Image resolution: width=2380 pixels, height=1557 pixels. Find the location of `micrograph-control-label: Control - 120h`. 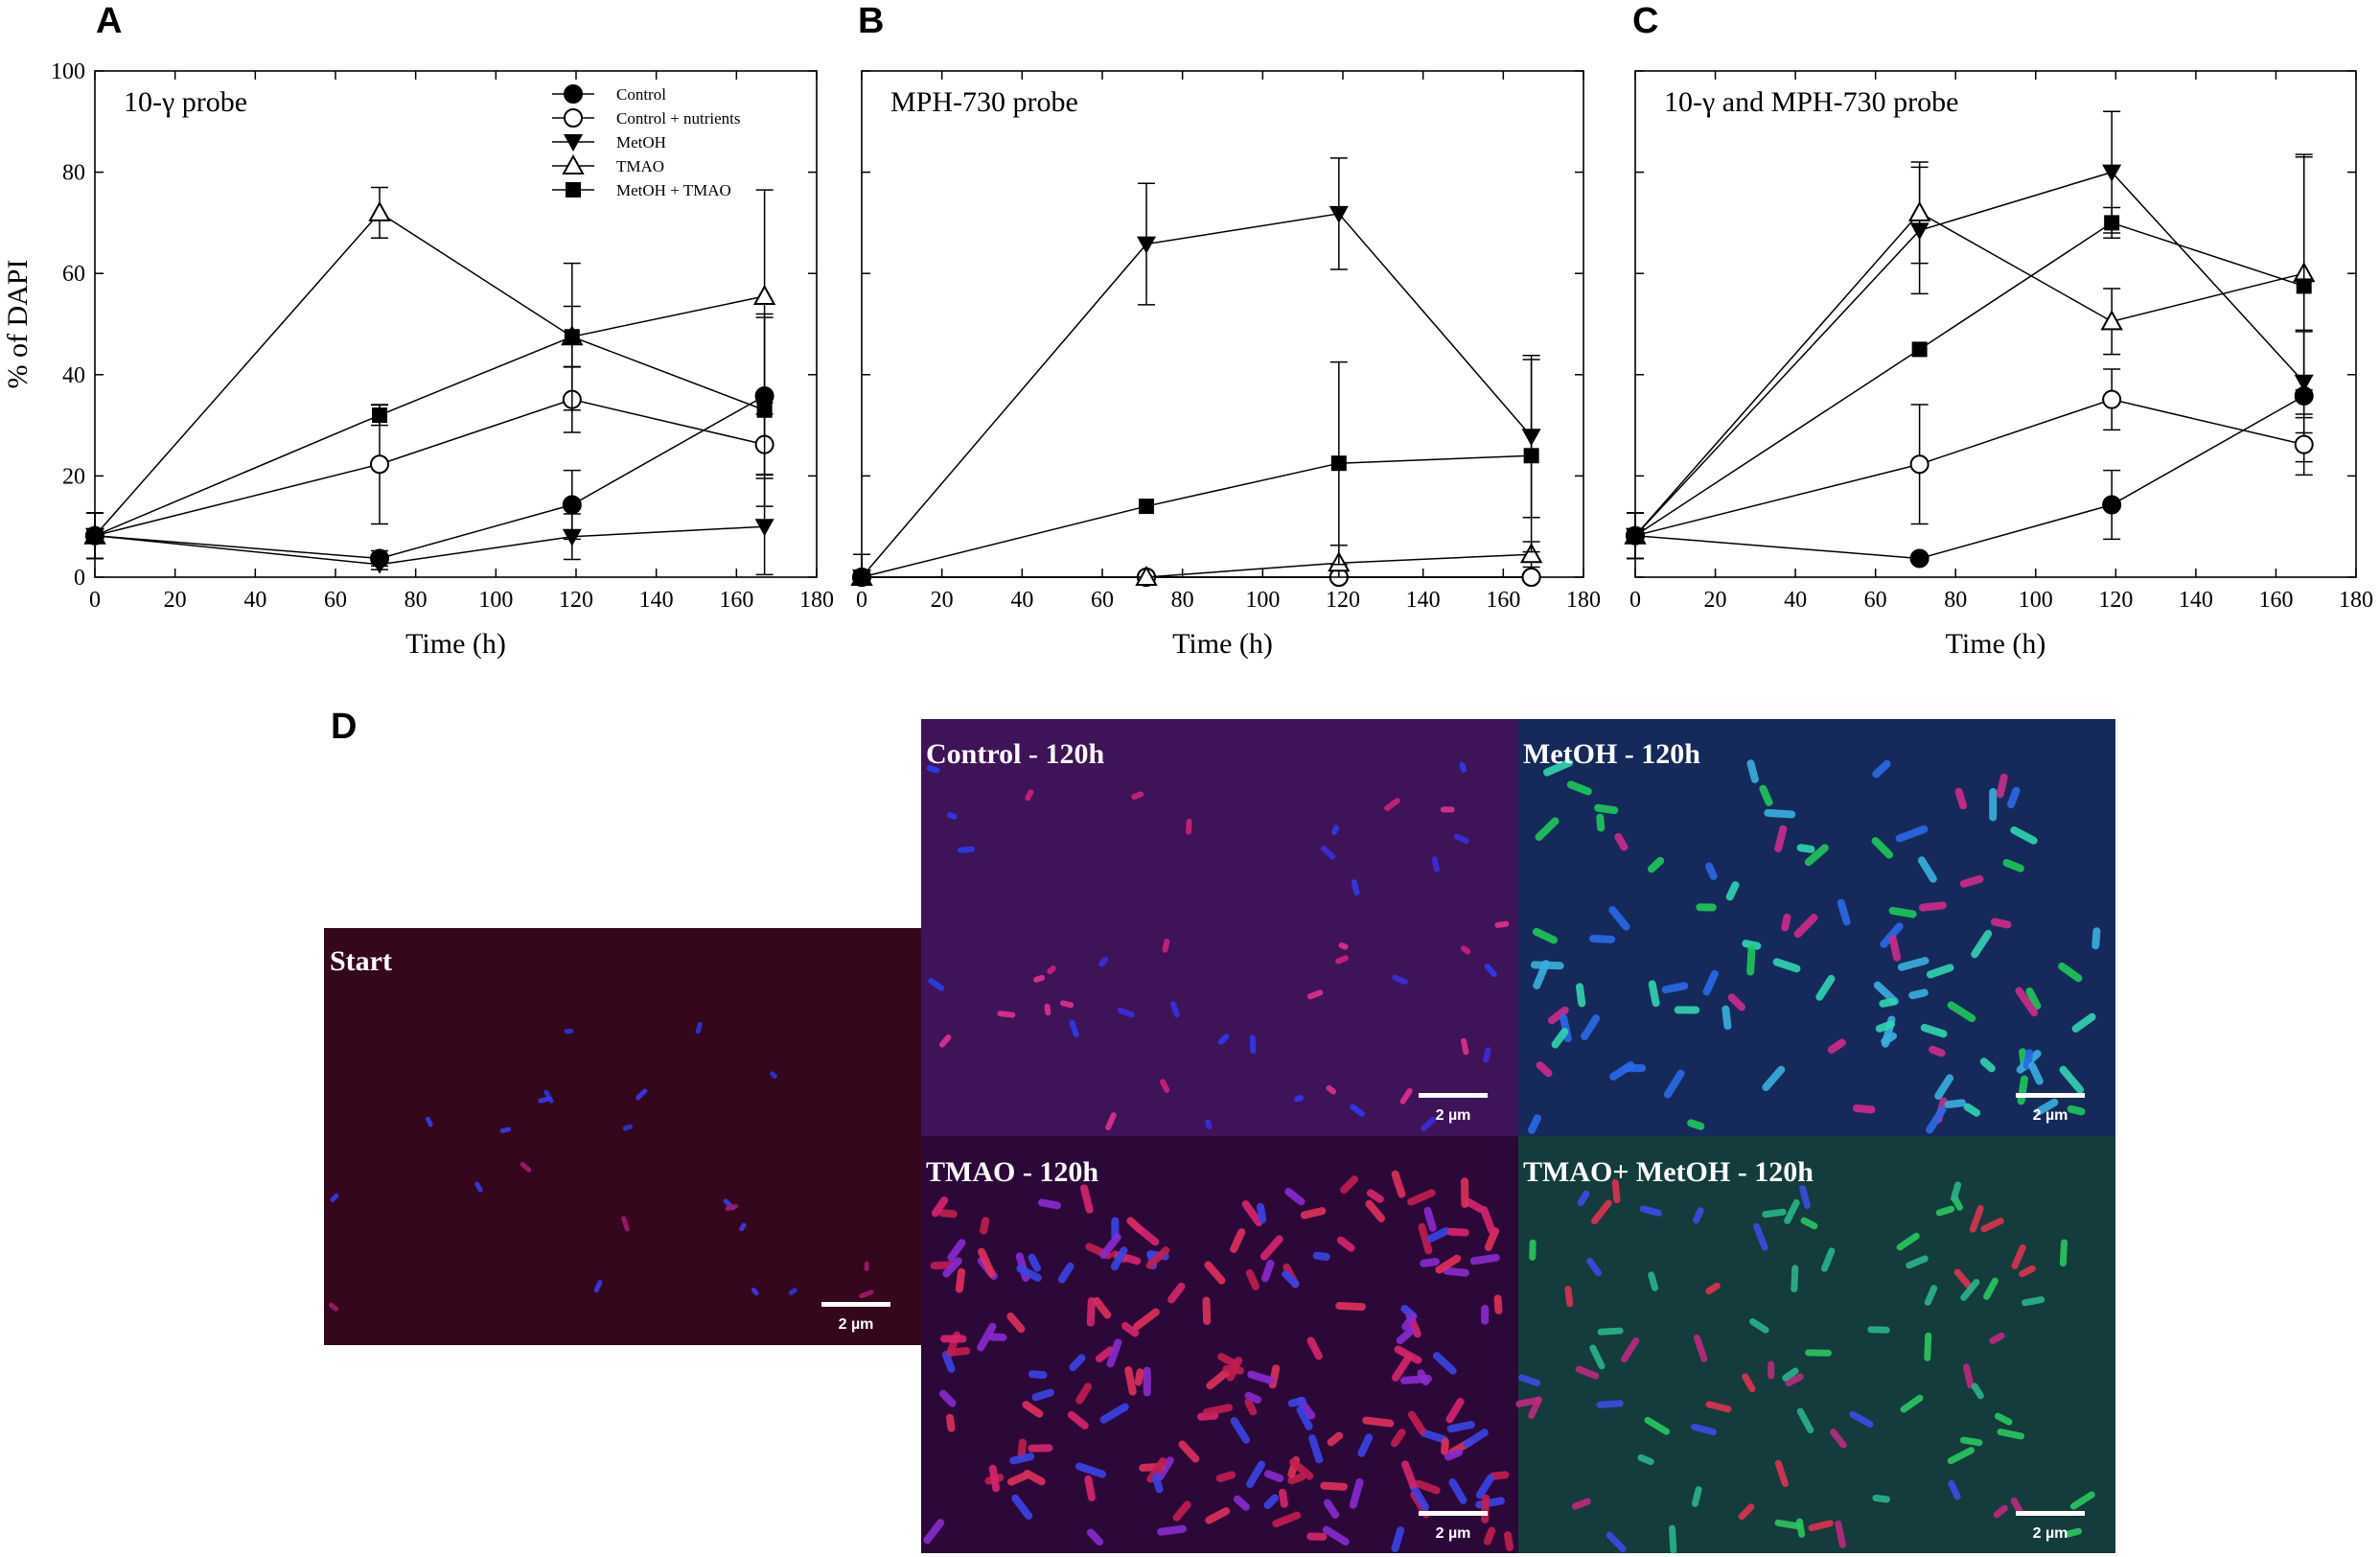

micrograph-control-label: Control - 120h is located at coordinates (1015, 754).